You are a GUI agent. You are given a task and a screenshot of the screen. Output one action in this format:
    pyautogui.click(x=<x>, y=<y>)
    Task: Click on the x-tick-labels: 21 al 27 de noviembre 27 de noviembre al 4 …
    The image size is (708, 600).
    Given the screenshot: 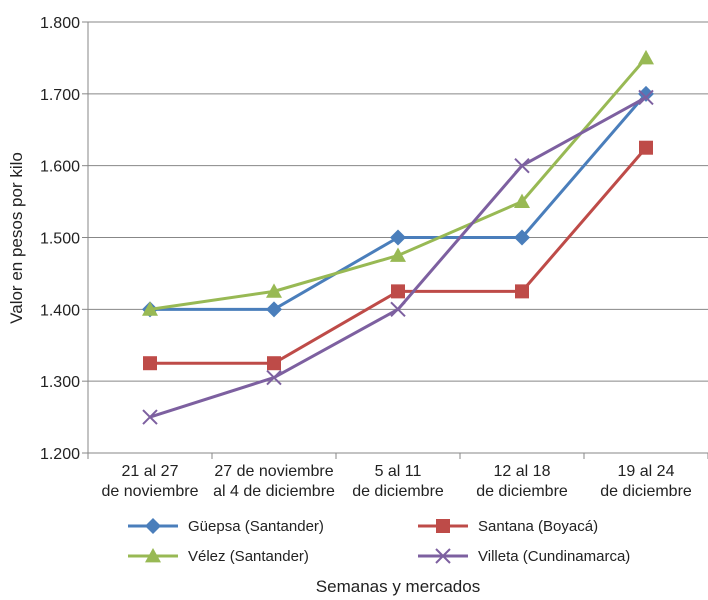 What is the action you would take?
    pyautogui.click(x=397, y=481)
    